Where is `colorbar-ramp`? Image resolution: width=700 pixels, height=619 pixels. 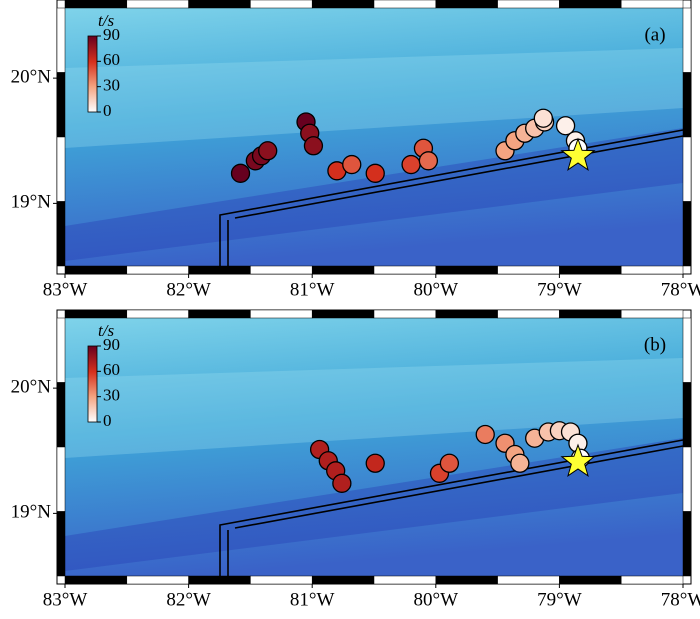 colorbar-ramp is located at coordinates (92, 74).